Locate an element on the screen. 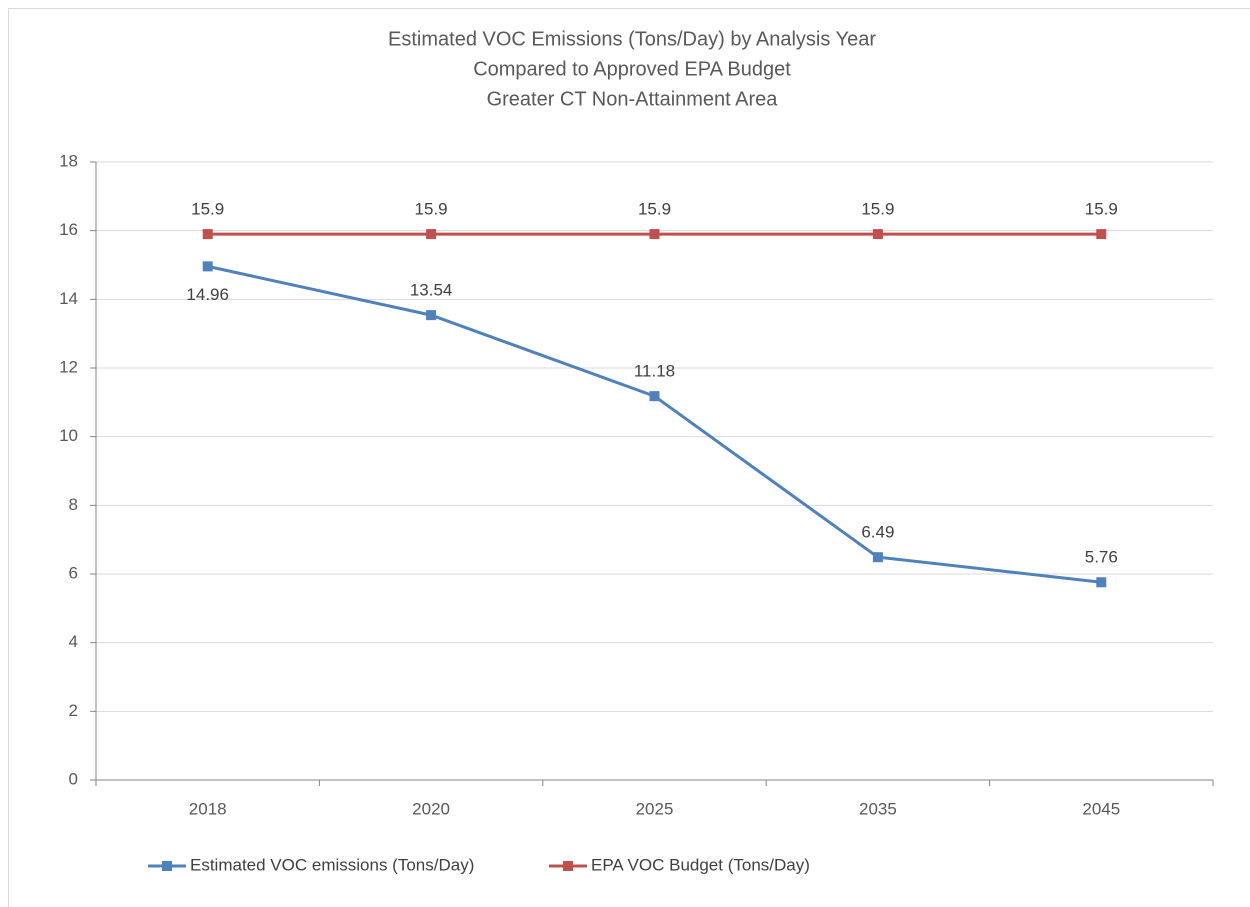 This screenshot has height=907, width=1250. chart-title: Compared to Approved EPA Budget is located at coordinates (632, 69).